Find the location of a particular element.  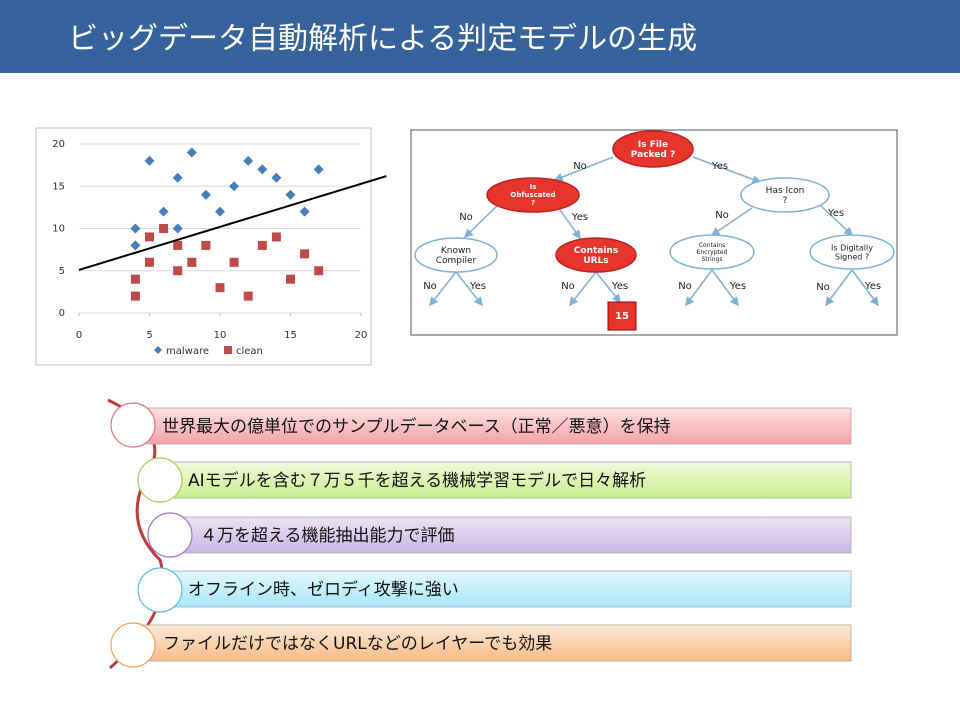

boundary-line is located at coordinates (232, 223).